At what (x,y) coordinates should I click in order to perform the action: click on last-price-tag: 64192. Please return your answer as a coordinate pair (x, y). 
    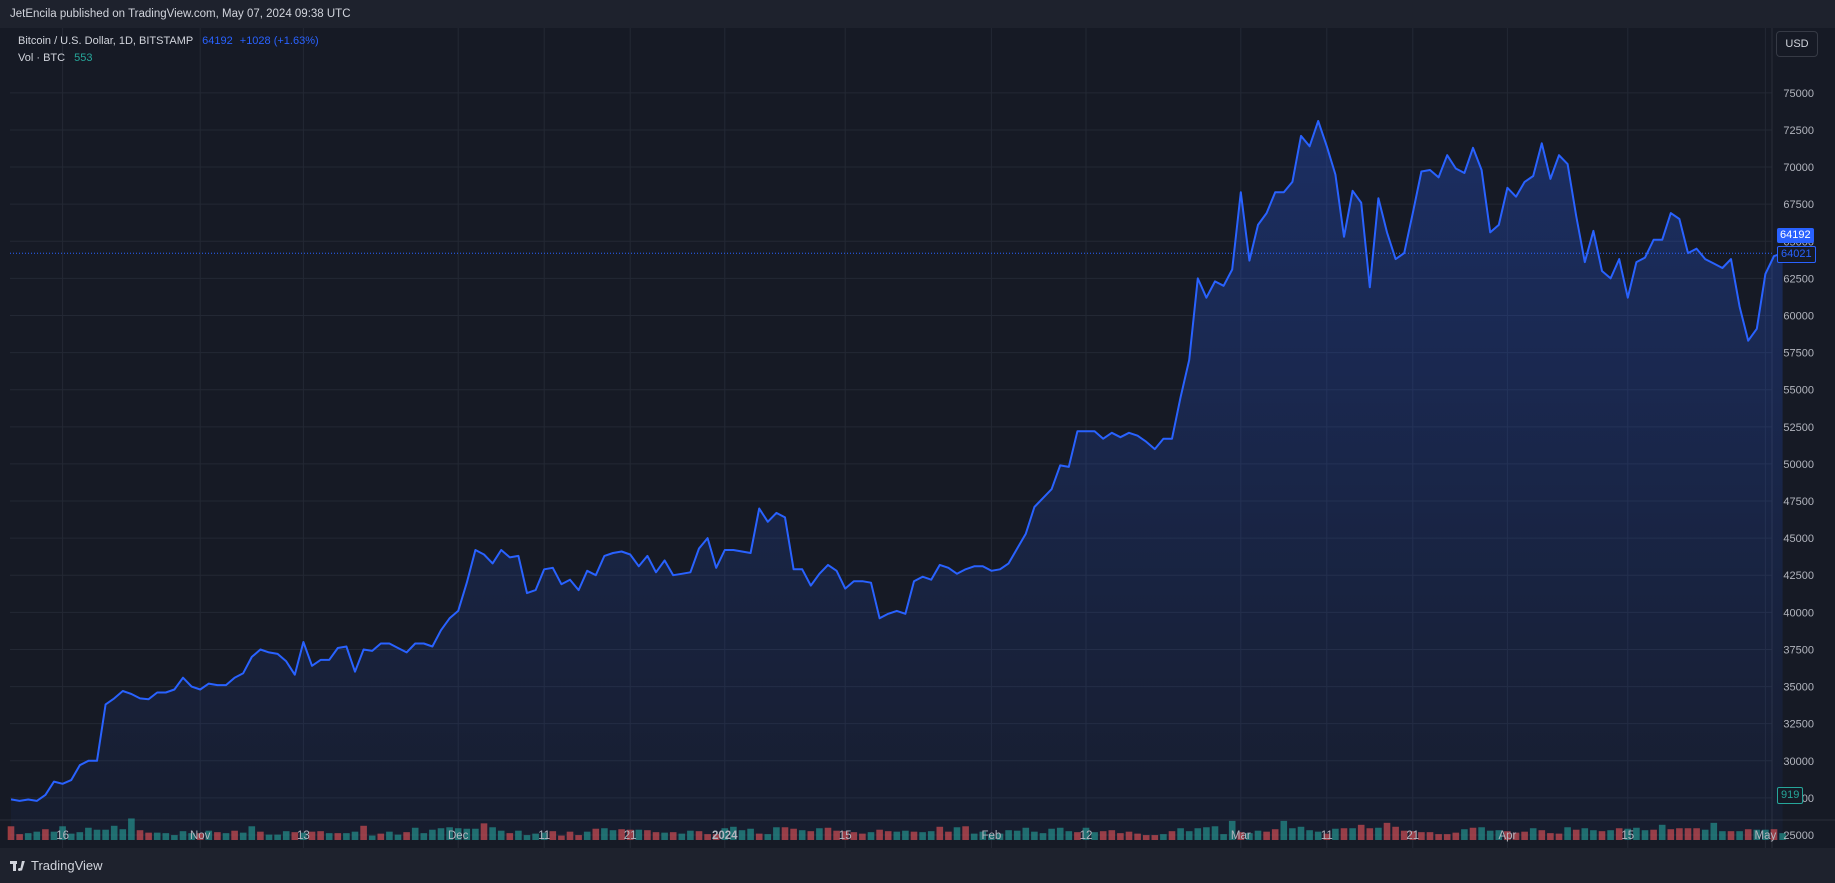
    Looking at the image, I should click on (1795, 235).